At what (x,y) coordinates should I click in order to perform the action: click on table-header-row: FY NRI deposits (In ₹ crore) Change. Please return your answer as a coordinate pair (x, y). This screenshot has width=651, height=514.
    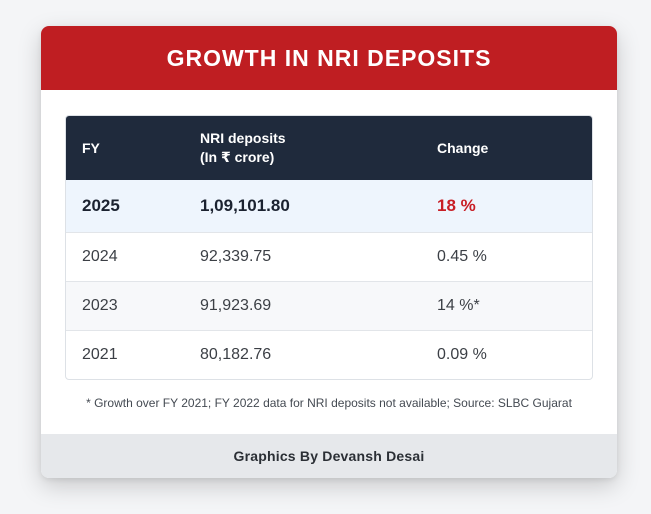
    Looking at the image, I should click on (329, 148).